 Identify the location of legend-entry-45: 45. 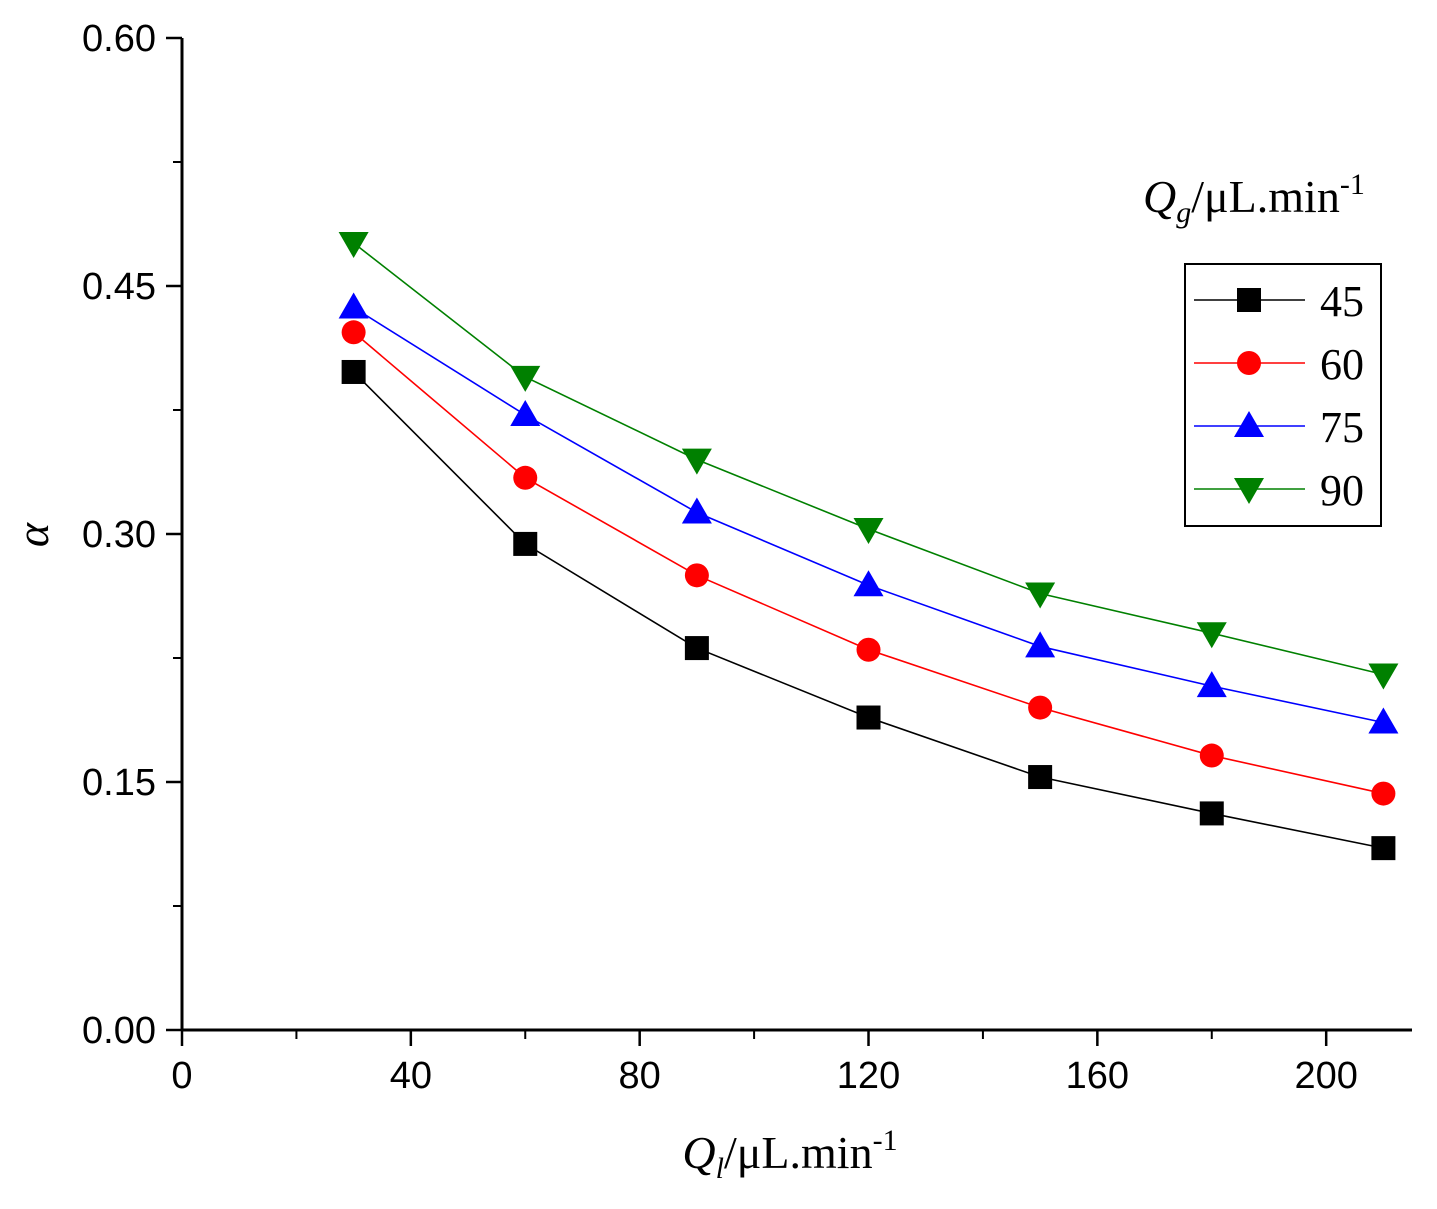
(1279, 301).